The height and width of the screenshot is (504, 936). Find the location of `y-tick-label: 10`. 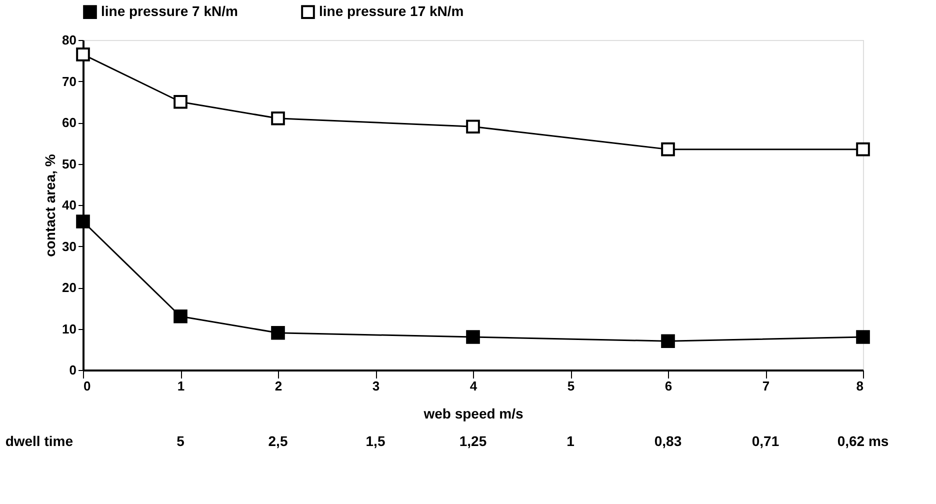

y-tick-label: 10 is located at coordinates (69, 328).